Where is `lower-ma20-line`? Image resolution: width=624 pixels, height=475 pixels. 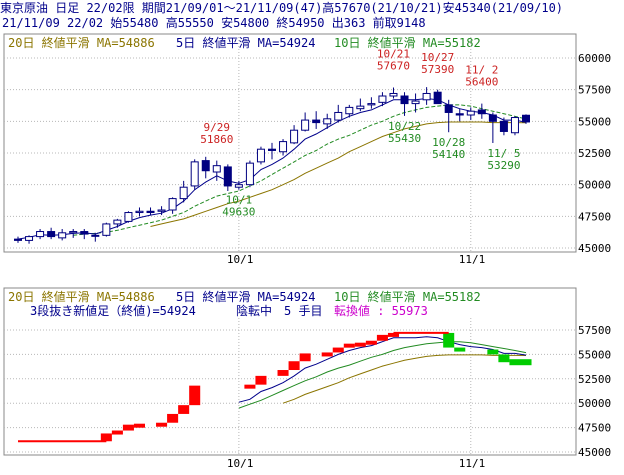
lower-ma20-line is located at coordinates (404, 379).